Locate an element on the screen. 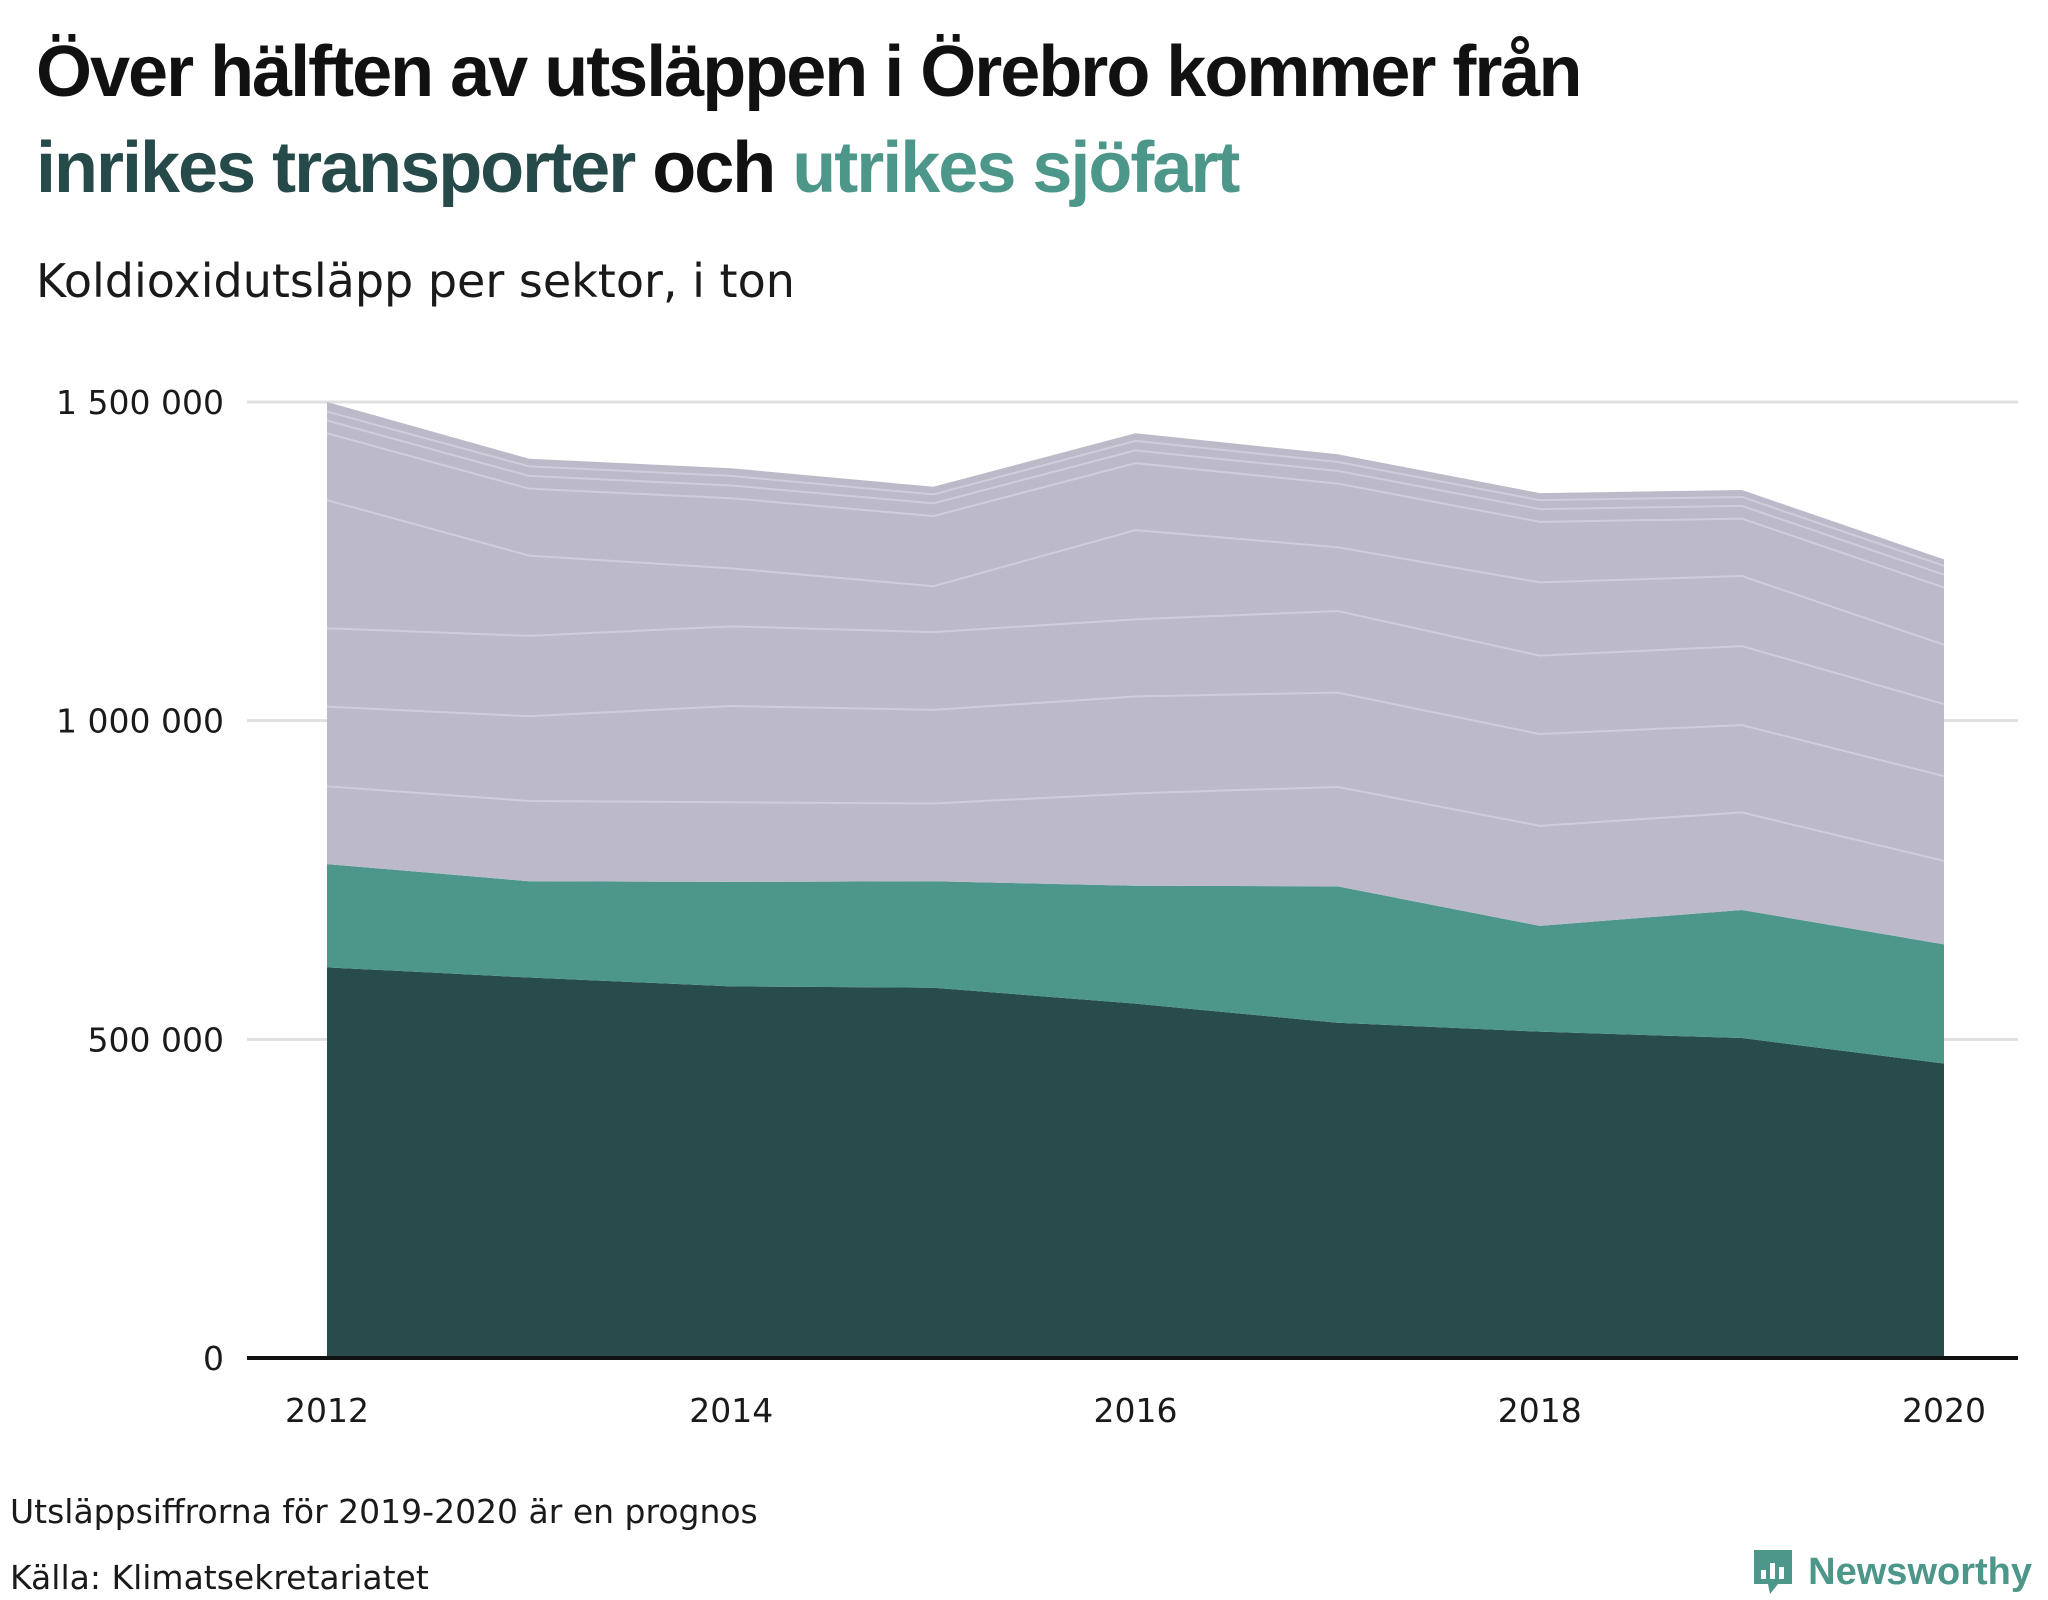 The width and height of the screenshot is (2048, 1600). x-tick-label: 2020 is located at coordinates (1944, 1410).